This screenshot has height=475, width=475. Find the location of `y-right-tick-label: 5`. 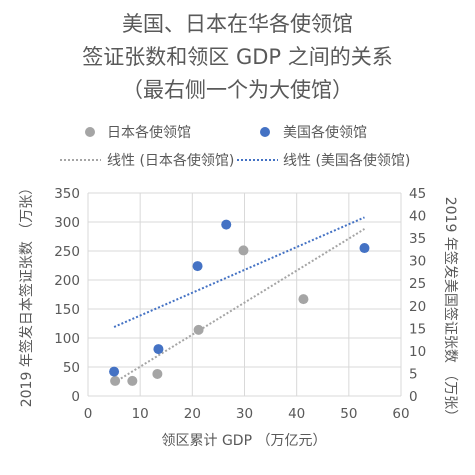

y-right-tick-label: 5 is located at coordinates (413, 374).